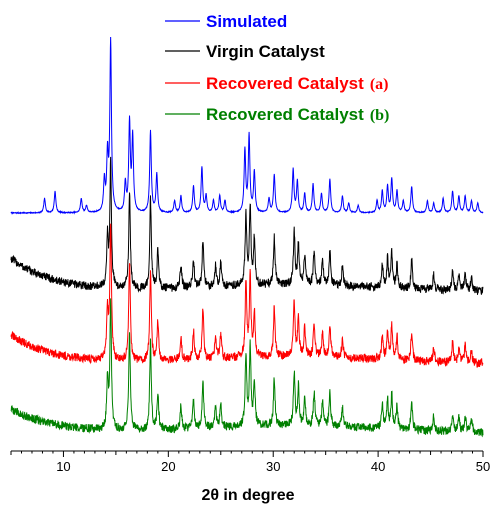 Image resolution: width=492 pixels, height=510 pixels. What do you see at coordinates (246, 21) in the screenshot?
I see `legend-label-1: Simulated` at bounding box center [246, 21].